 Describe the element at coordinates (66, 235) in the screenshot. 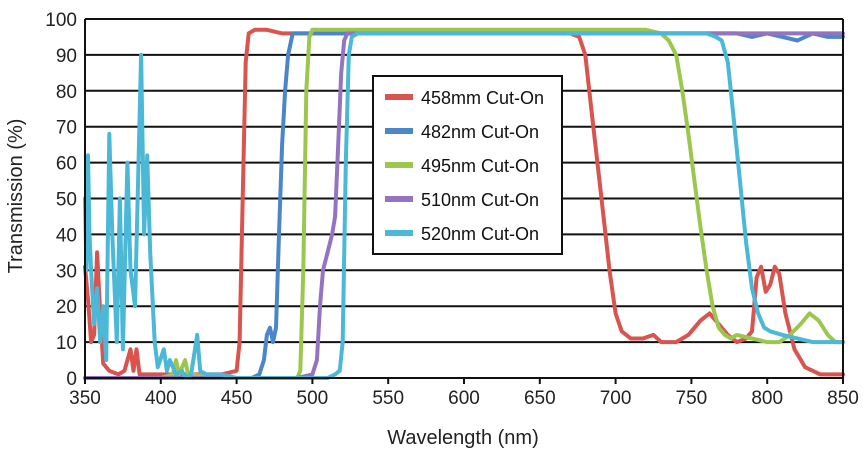

I see `y-tick-label-40: 40` at that location.